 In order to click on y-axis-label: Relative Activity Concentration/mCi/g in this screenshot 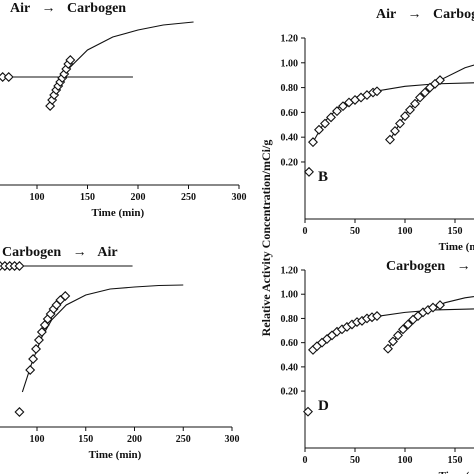, I will do `click(266, 238)`.